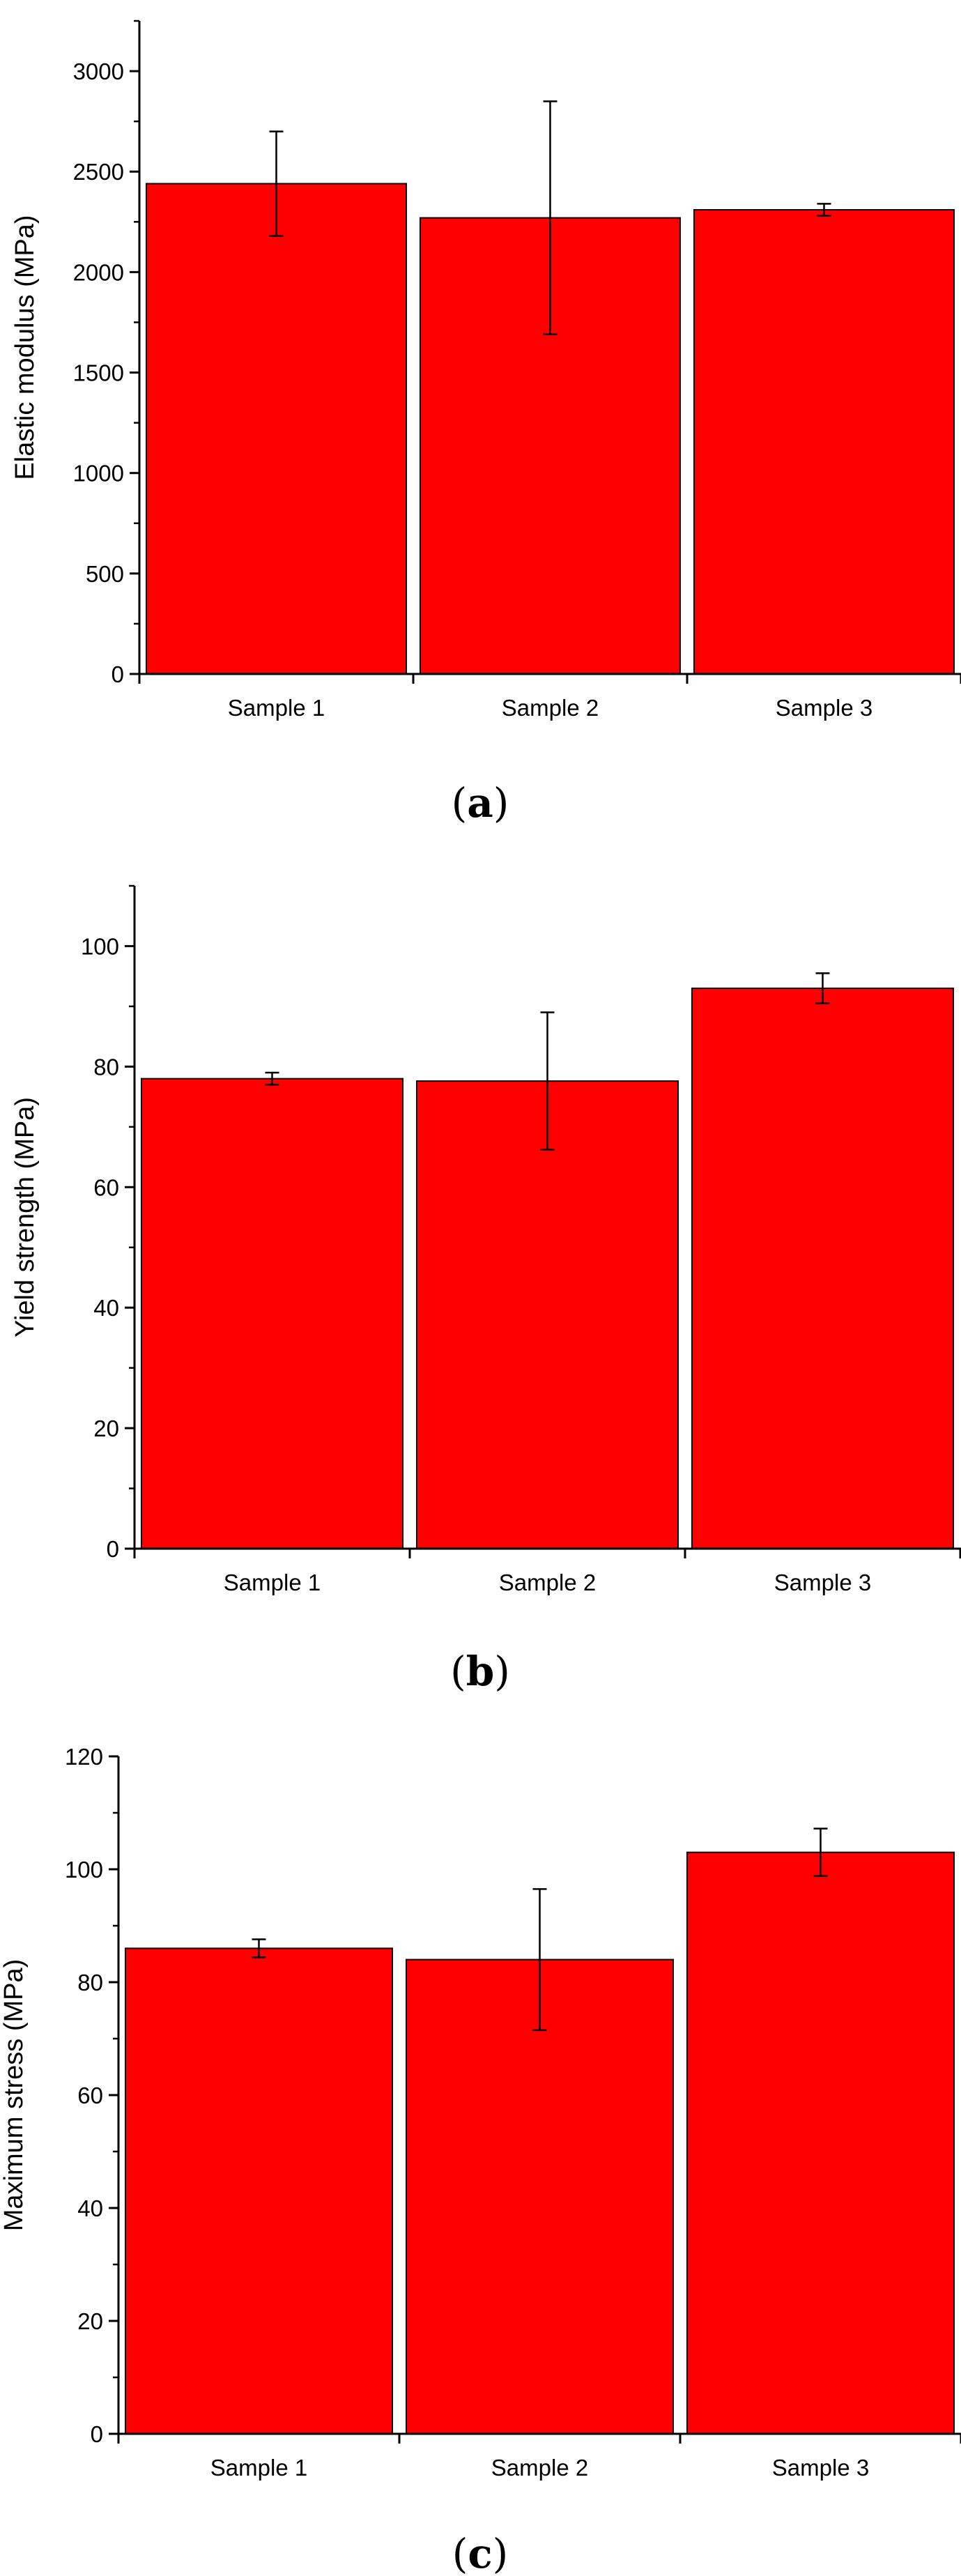 The height and width of the screenshot is (2576, 961). What do you see at coordinates (84, 1757) in the screenshot?
I see `y-tick-label: 120` at bounding box center [84, 1757].